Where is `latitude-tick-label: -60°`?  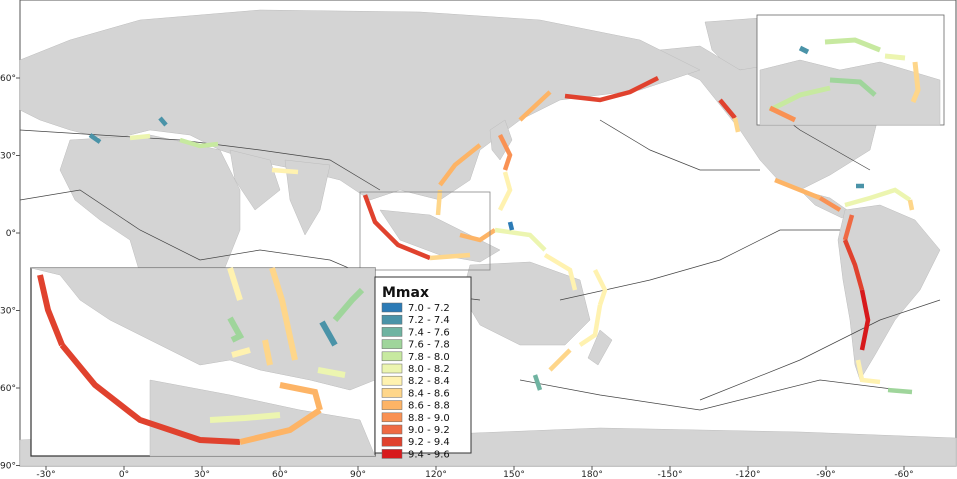
latitude-tick-label: -60° is located at coordinates (8, 389).